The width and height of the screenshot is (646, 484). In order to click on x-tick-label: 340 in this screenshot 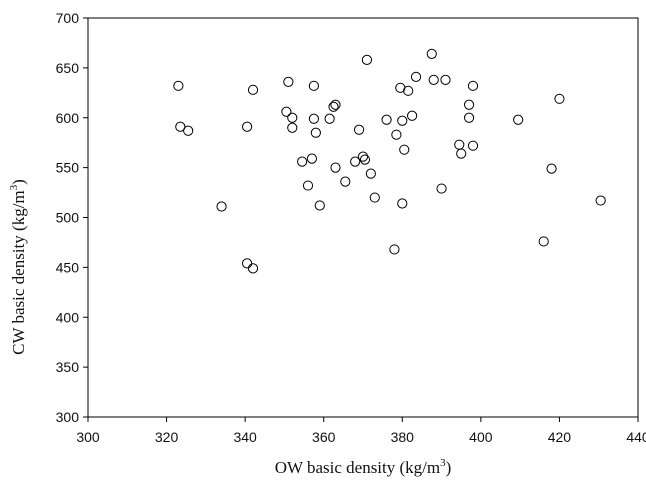, I will do `click(245, 437)`.